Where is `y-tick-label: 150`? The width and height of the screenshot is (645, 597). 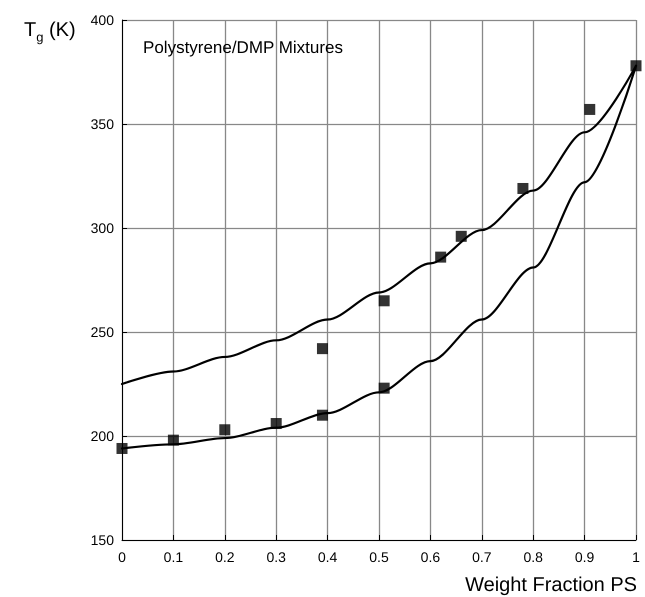
y-tick-label: 150 is located at coordinates (102, 540).